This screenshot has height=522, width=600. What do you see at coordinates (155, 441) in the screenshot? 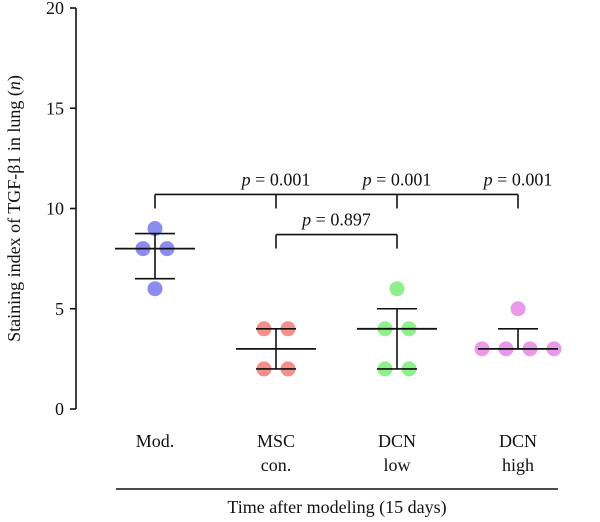
I see `category-label-1-1: Mod.` at bounding box center [155, 441].